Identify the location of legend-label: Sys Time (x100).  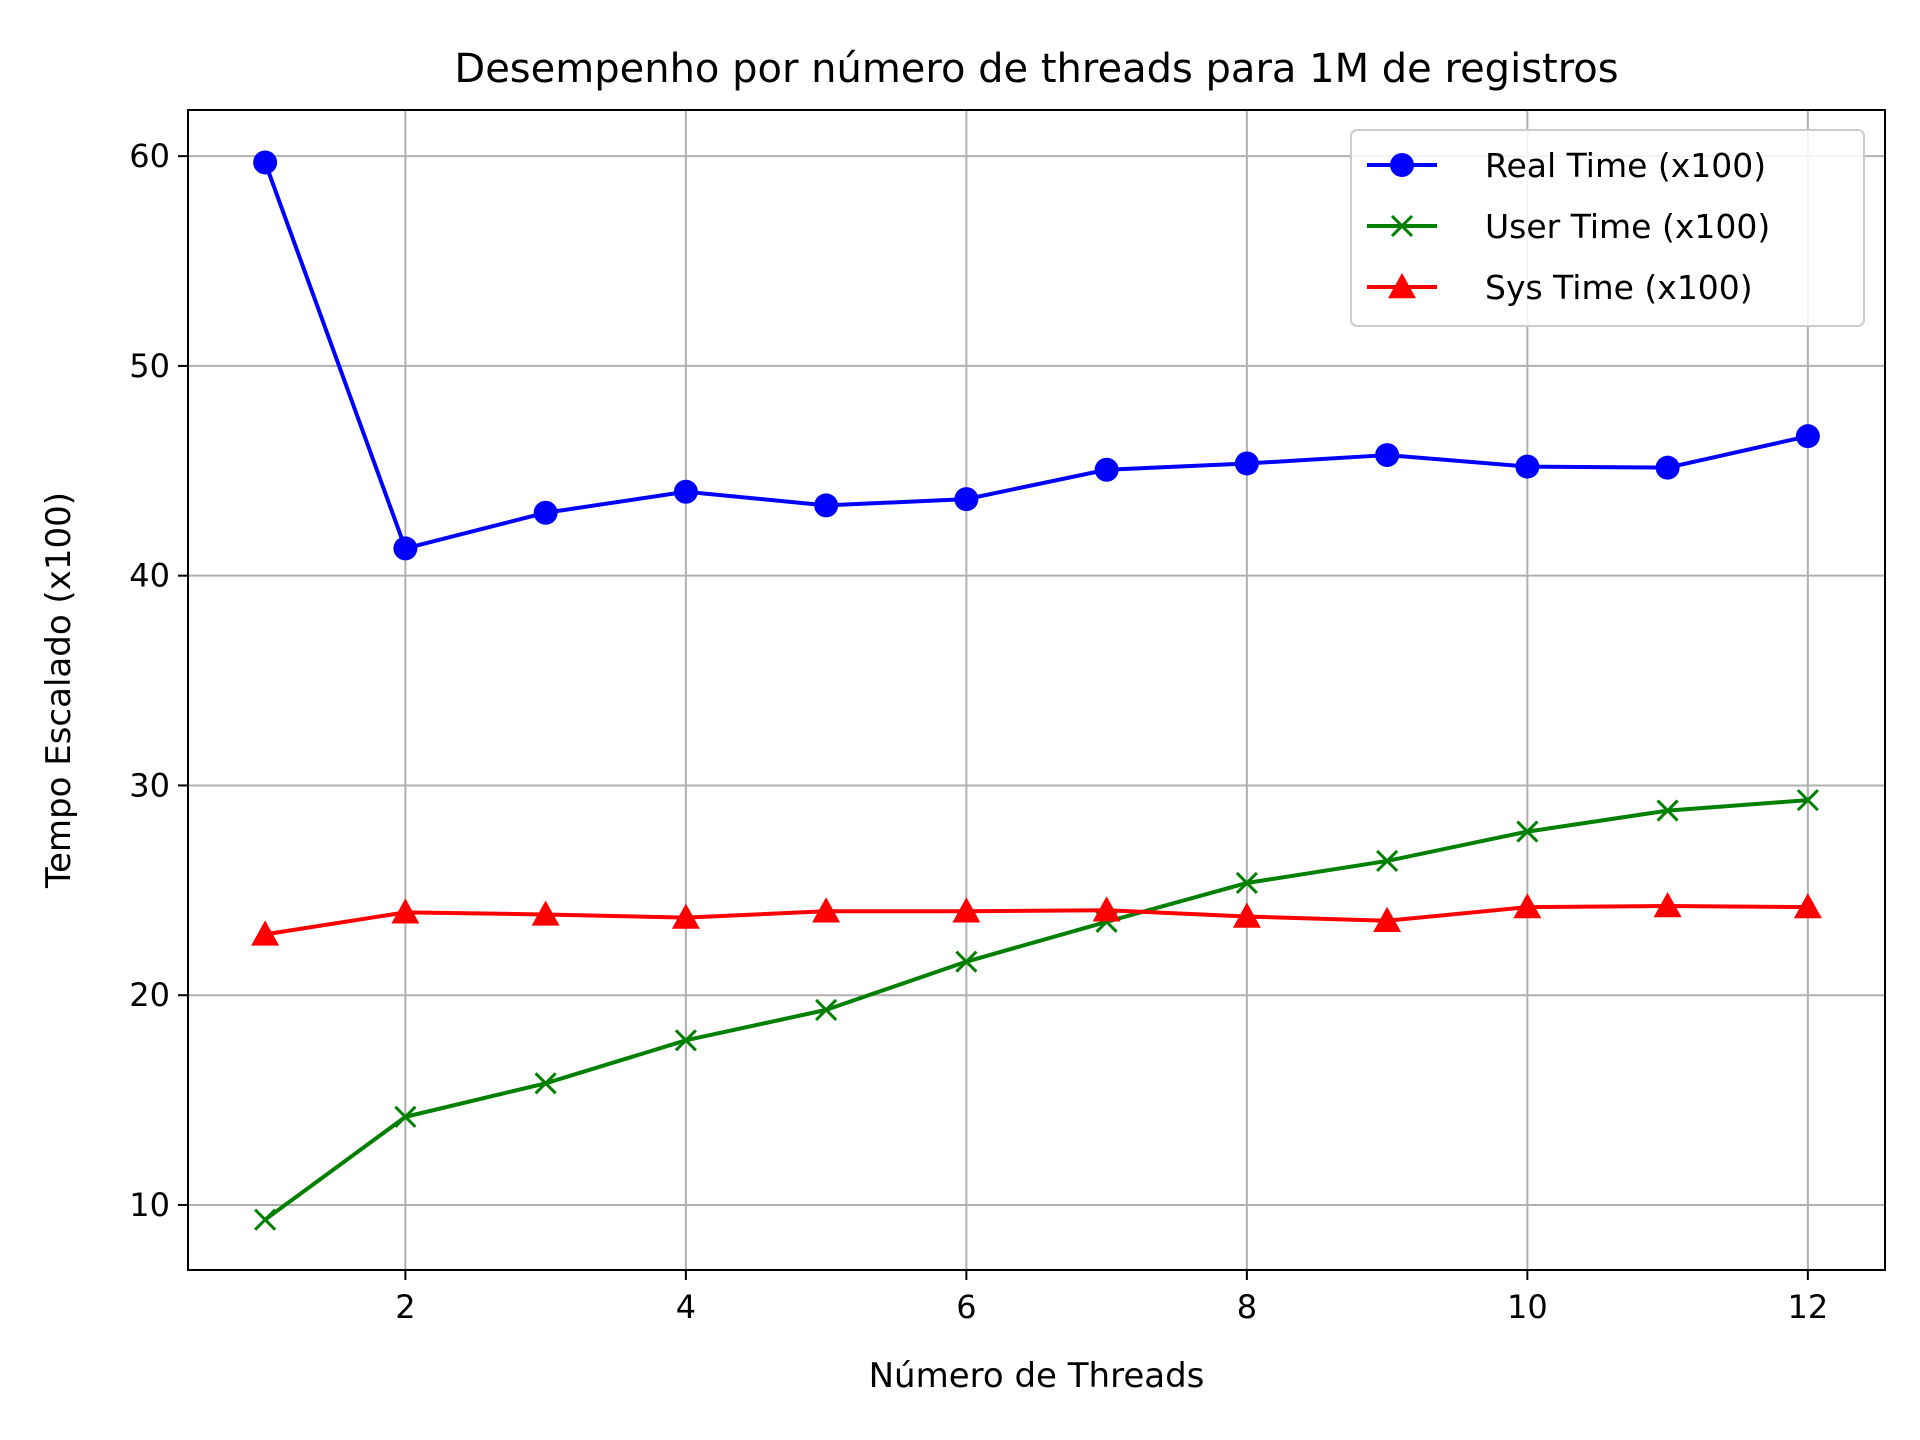
(1619, 287).